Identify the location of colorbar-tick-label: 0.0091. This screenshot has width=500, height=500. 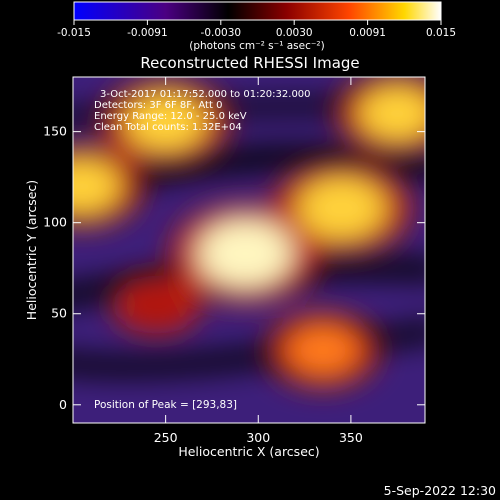
(367, 33).